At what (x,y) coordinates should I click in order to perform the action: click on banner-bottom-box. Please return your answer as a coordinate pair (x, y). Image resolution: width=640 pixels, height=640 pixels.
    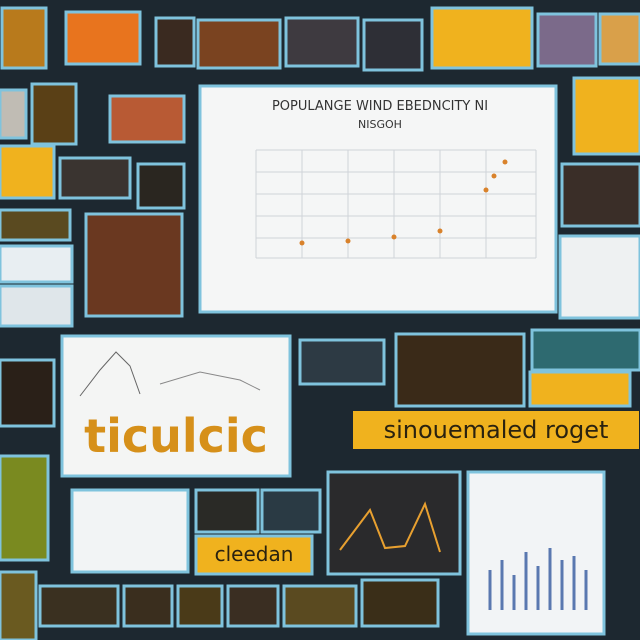
    Looking at the image, I should click on (254, 555).